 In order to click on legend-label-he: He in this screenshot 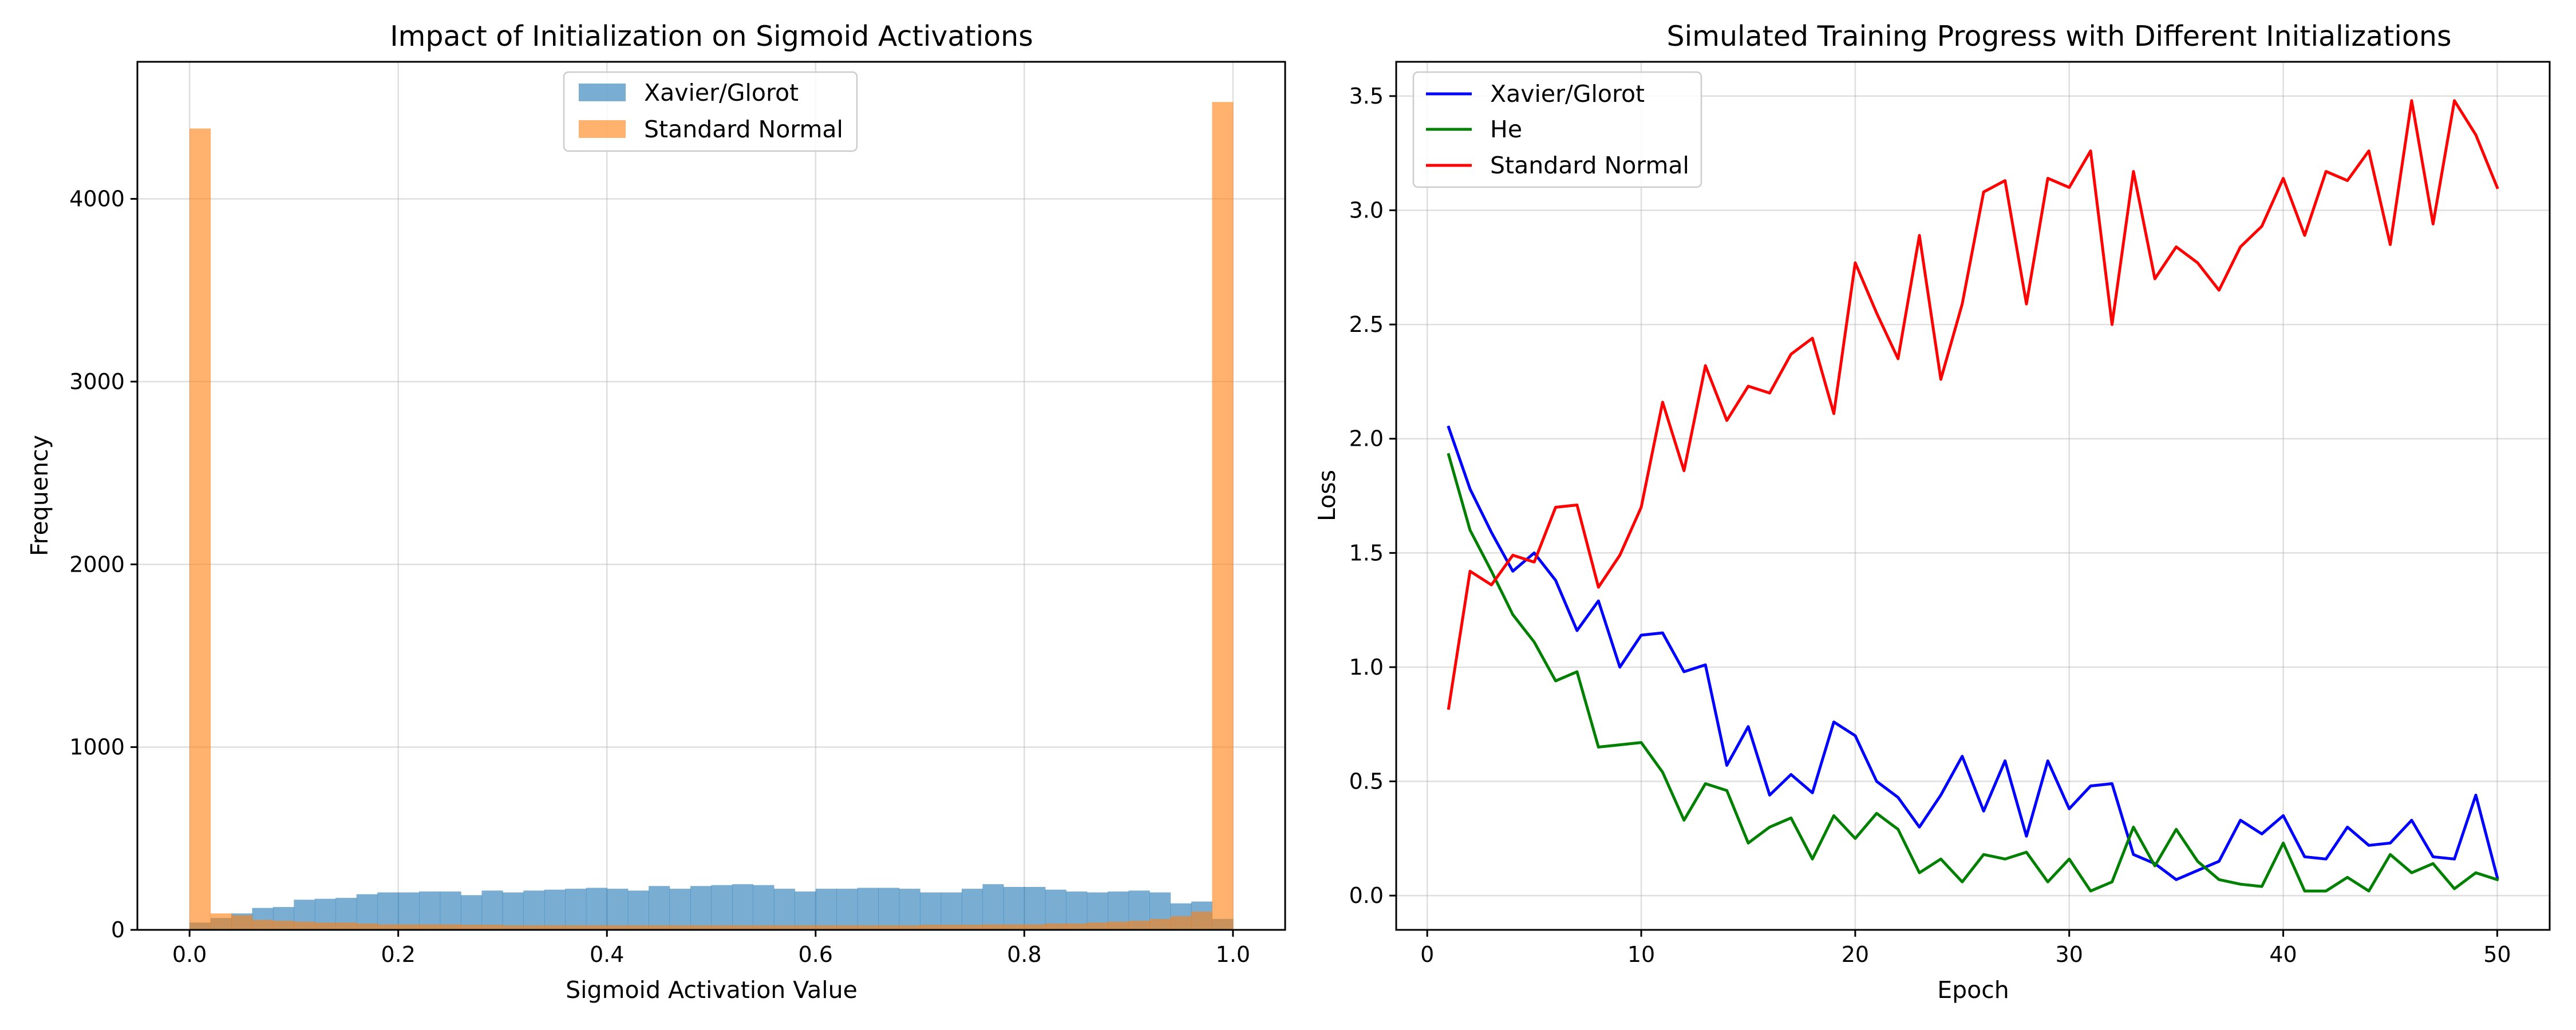, I will do `click(1506, 129)`.